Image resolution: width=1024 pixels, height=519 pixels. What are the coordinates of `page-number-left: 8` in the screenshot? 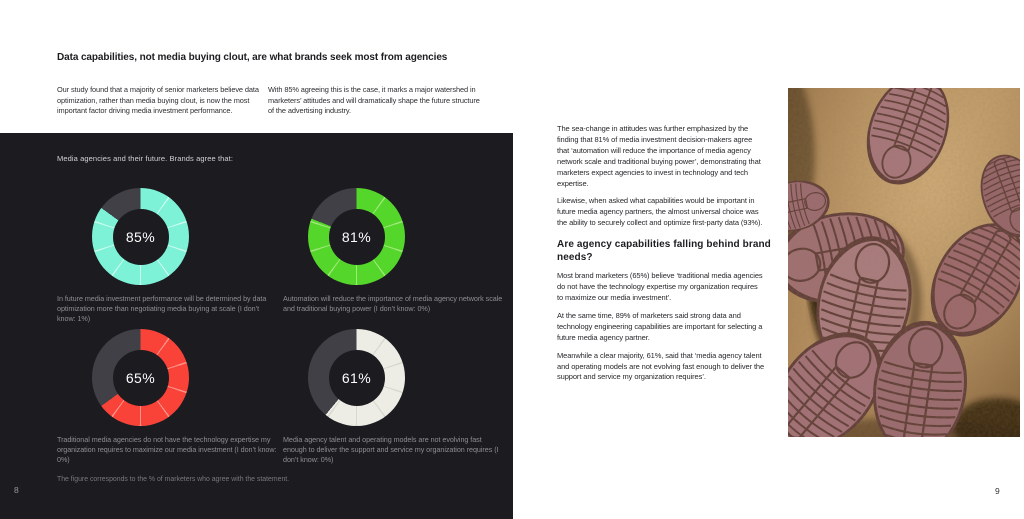 It's located at (16, 490).